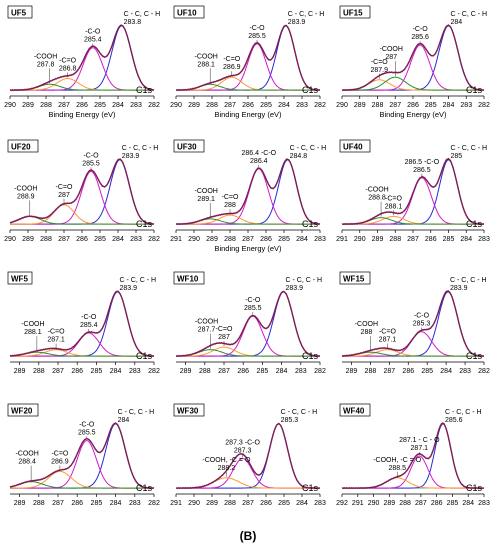  What do you see at coordinates (26, 196) in the screenshot?
I see `peak-position-label: 288.9` at bounding box center [26, 196].